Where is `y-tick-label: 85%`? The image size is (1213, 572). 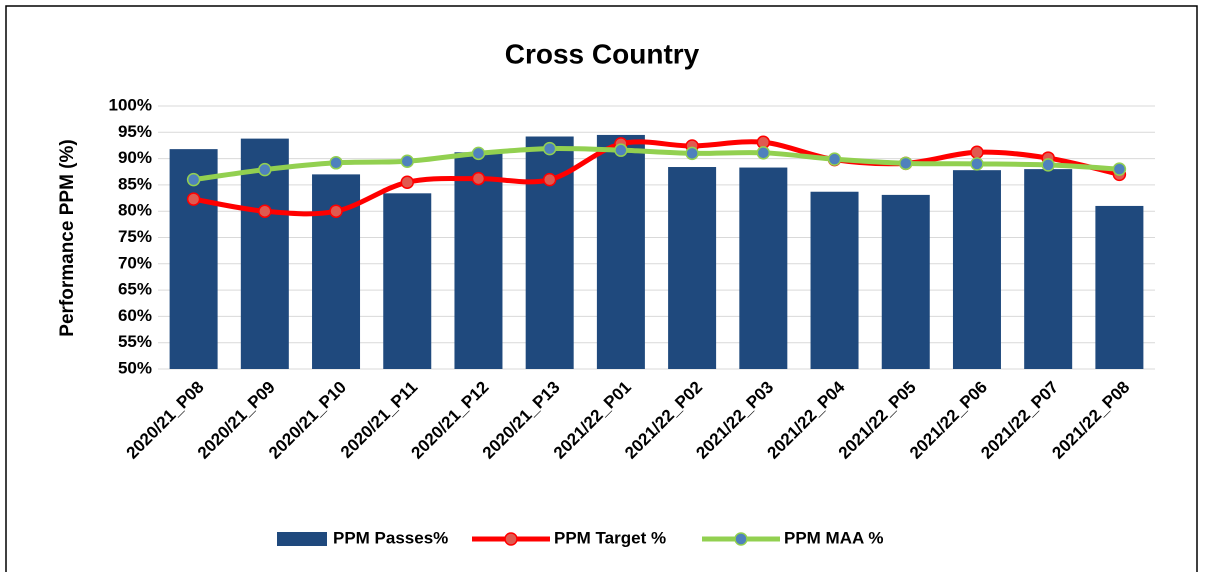 y-tick-label: 85% is located at coordinates (135, 183).